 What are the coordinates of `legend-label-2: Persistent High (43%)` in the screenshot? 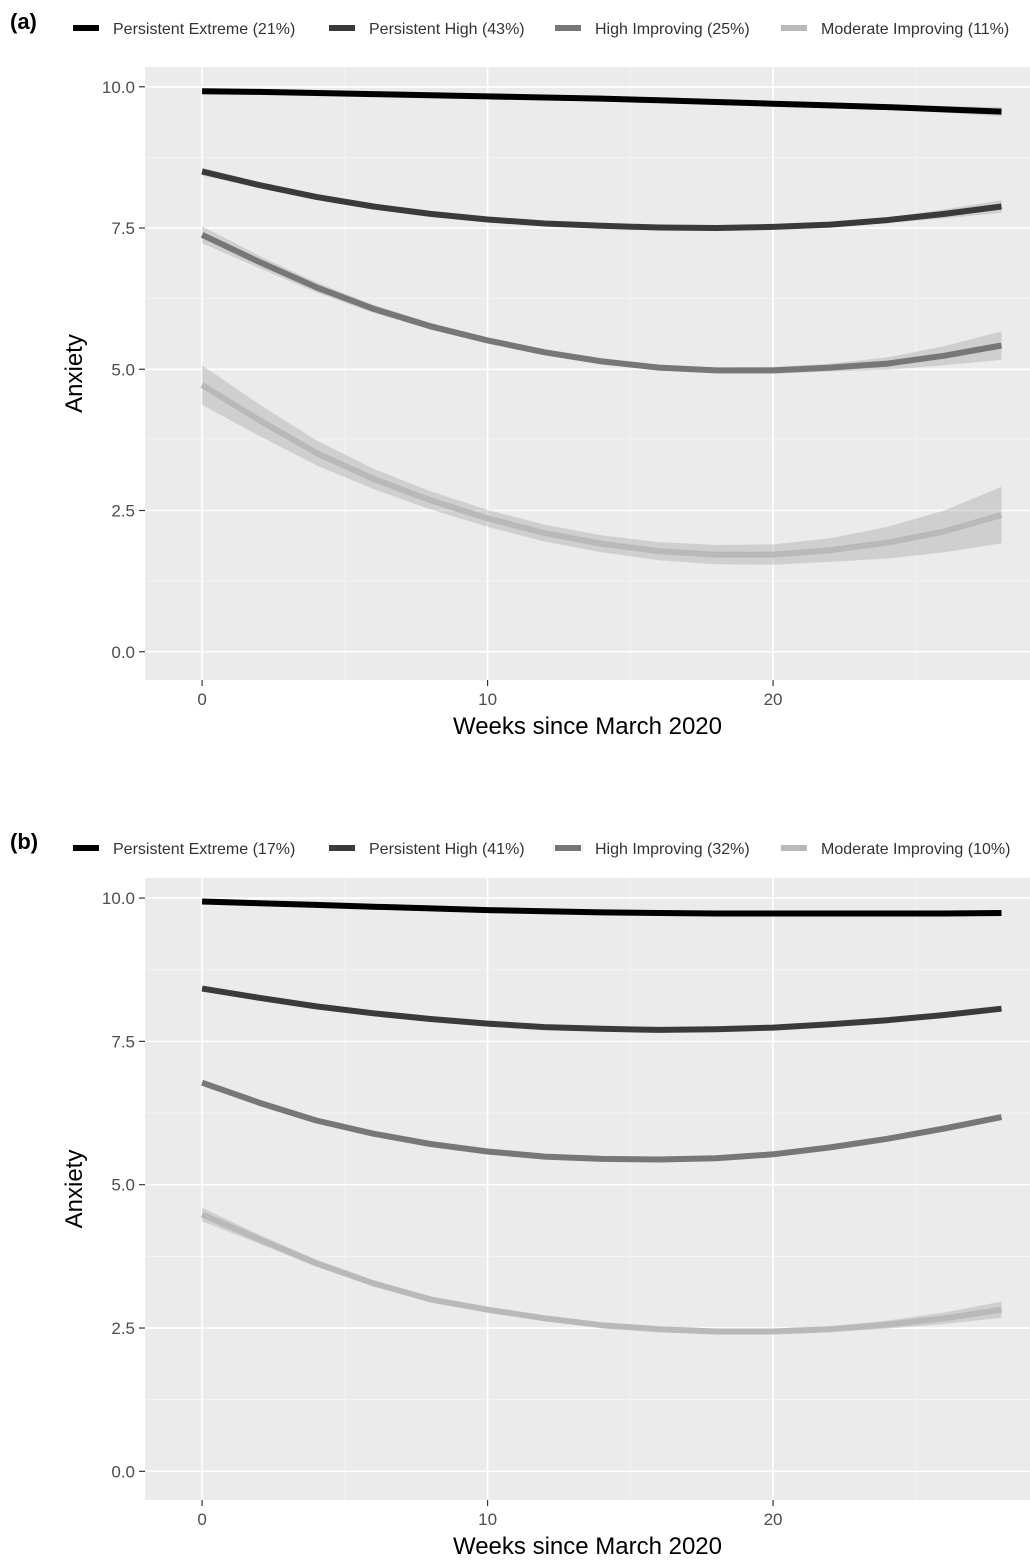 It's located at (447, 29).